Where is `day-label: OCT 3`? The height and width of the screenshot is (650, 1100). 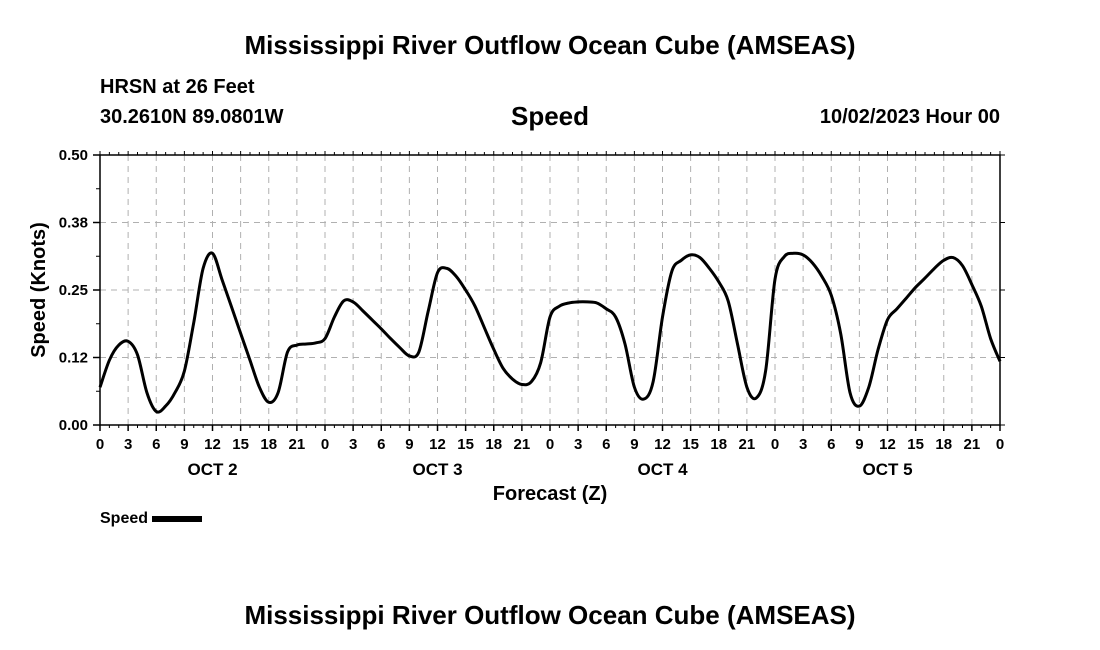
day-label: OCT 3 is located at coordinates (437, 469).